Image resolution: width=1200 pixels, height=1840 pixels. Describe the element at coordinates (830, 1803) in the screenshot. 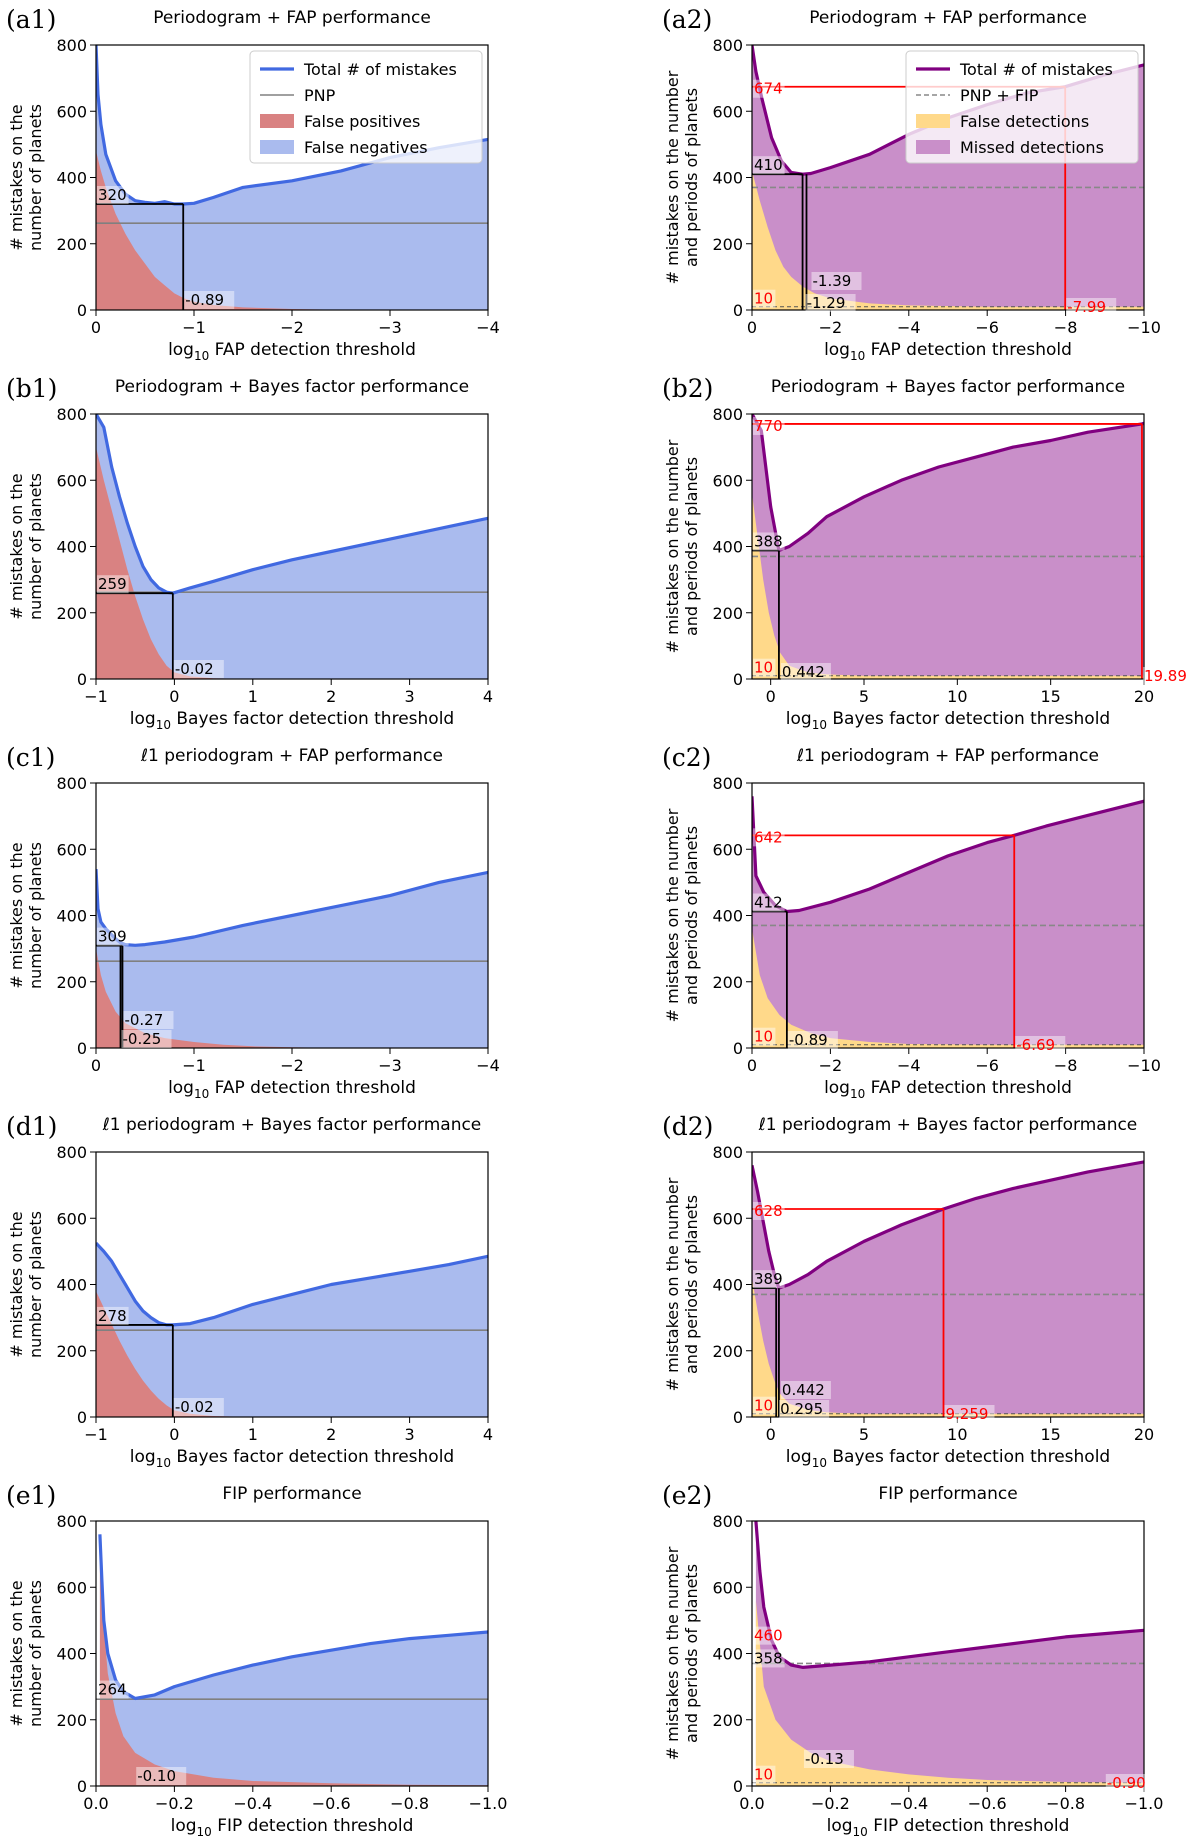

I see `x-tick-label: −0.2` at that location.